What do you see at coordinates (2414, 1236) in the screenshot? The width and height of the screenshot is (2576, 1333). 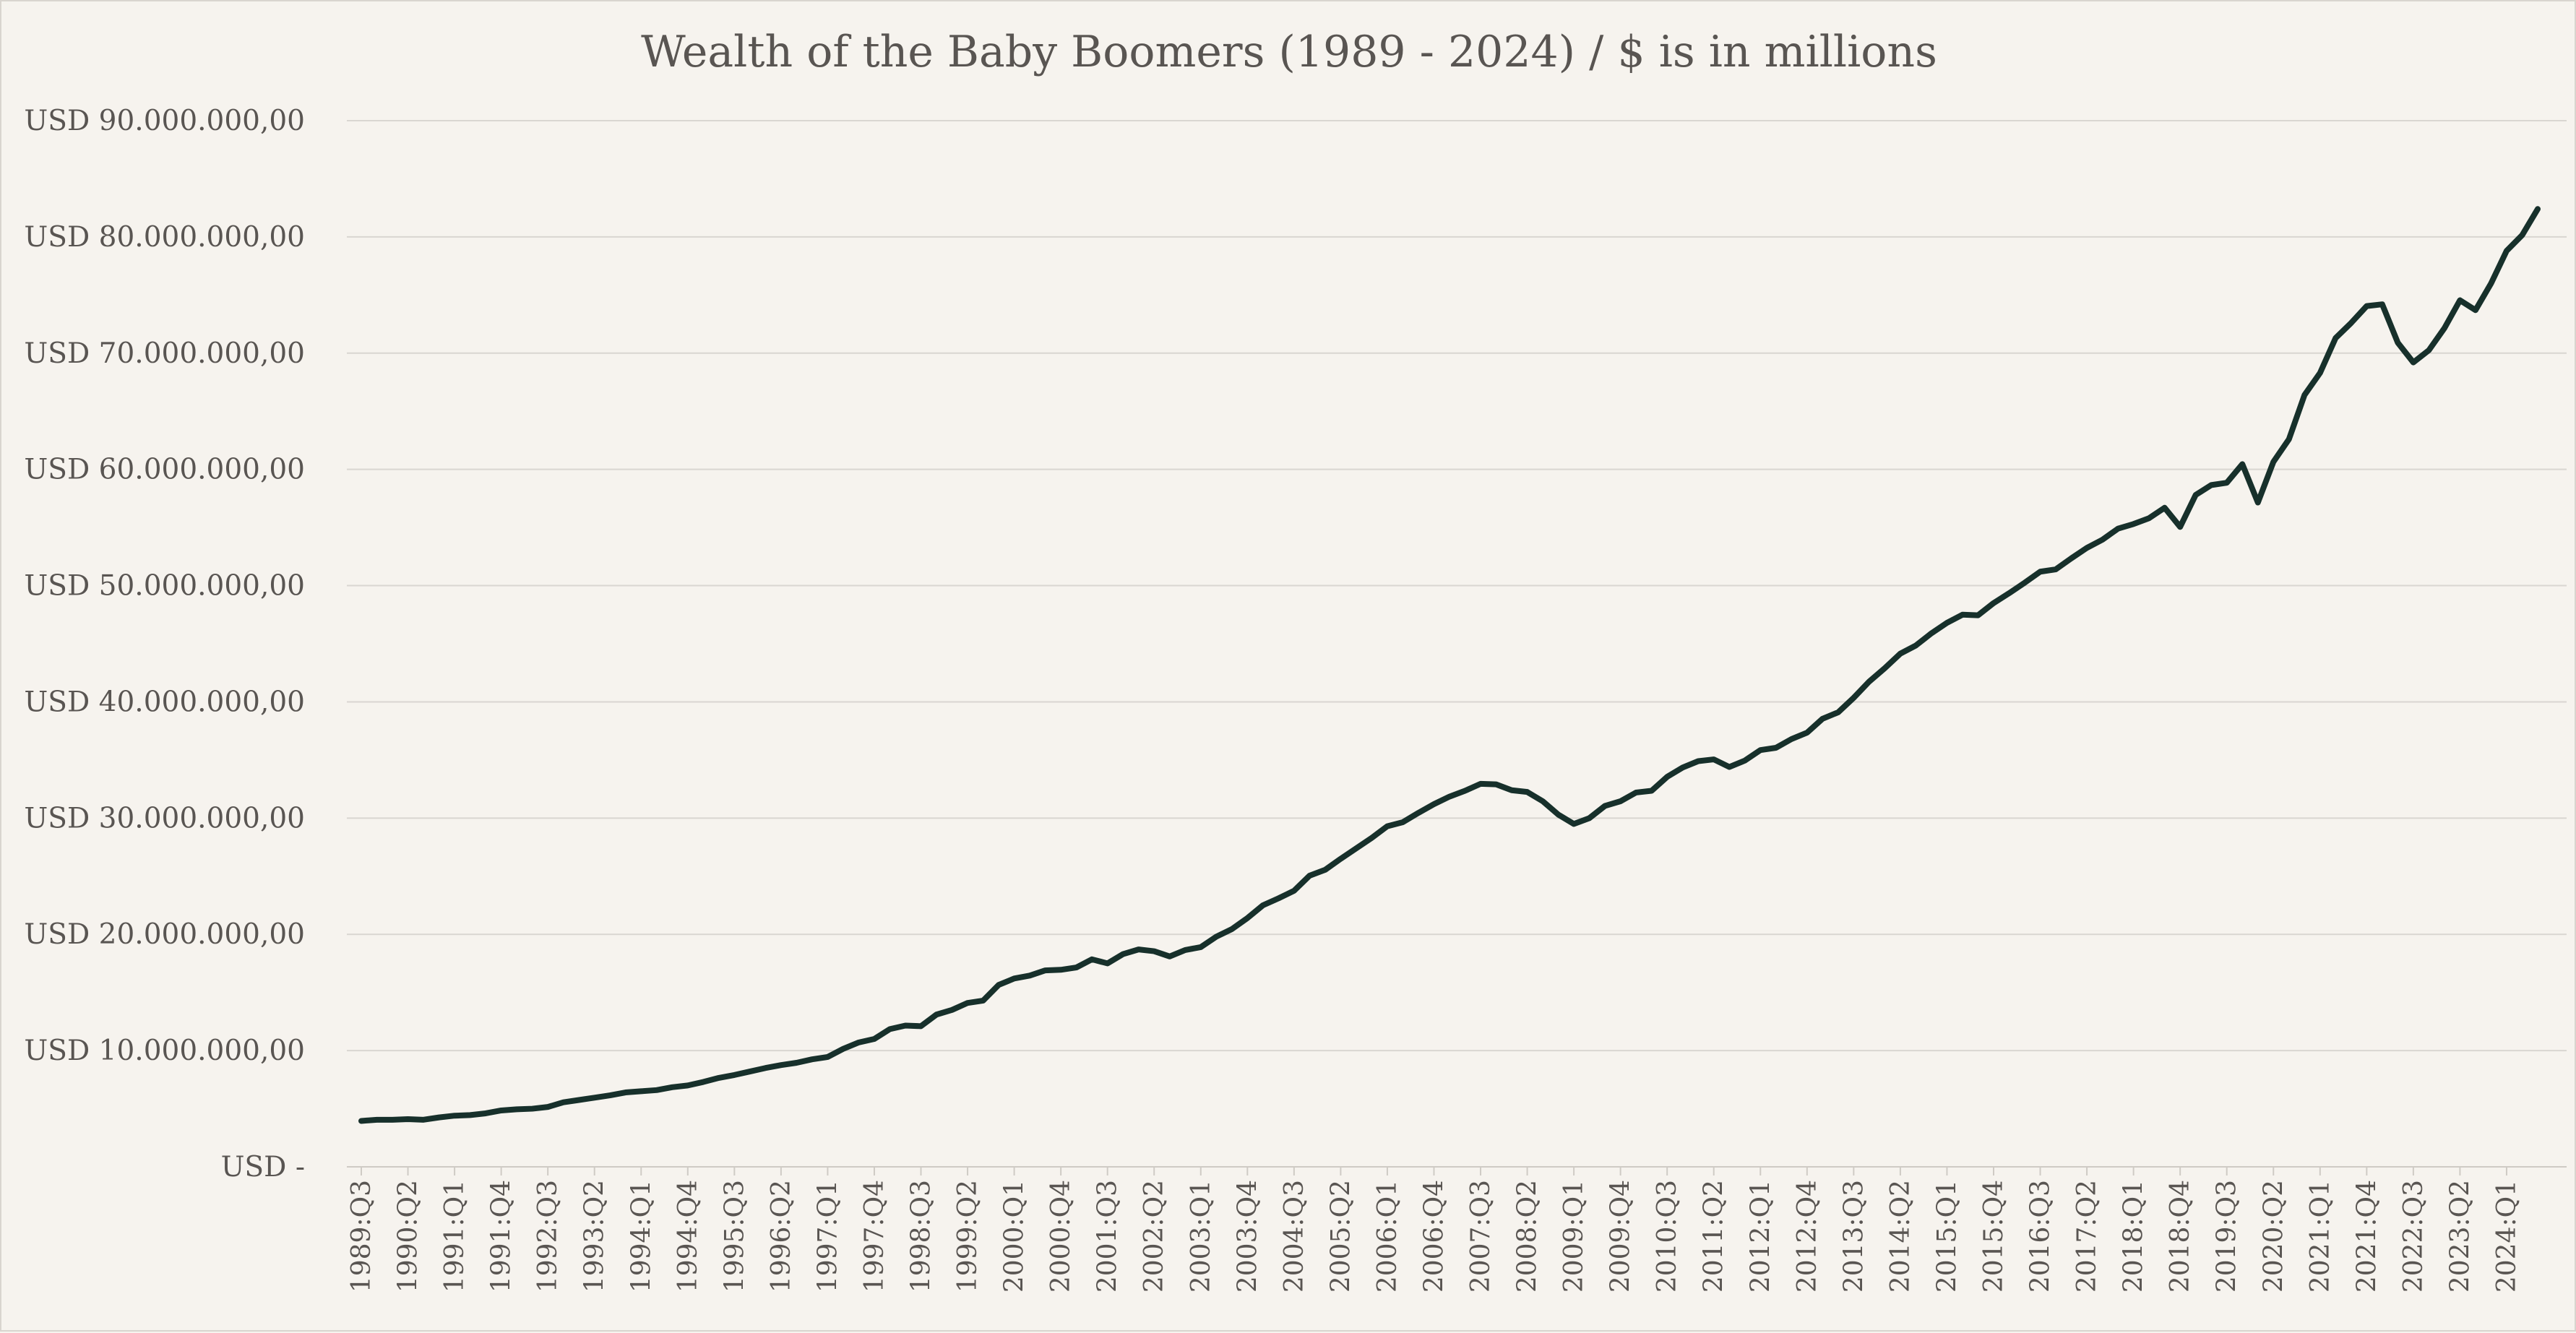 I see `x-tick-label: 2022:Q3` at bounding box center [2414, 1236].